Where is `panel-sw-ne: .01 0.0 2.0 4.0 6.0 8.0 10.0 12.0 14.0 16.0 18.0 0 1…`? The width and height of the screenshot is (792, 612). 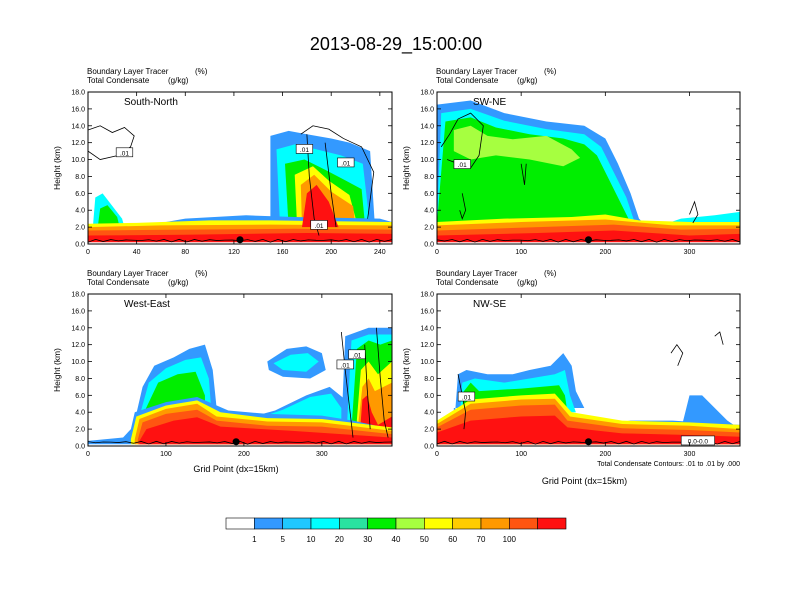
panel-sw-ne: .01 0.0 2.0 4.0 6.0 8.0 10.0 12.0 14.0 16.0 18.0 0 1… is located at coordinates (571, 161).